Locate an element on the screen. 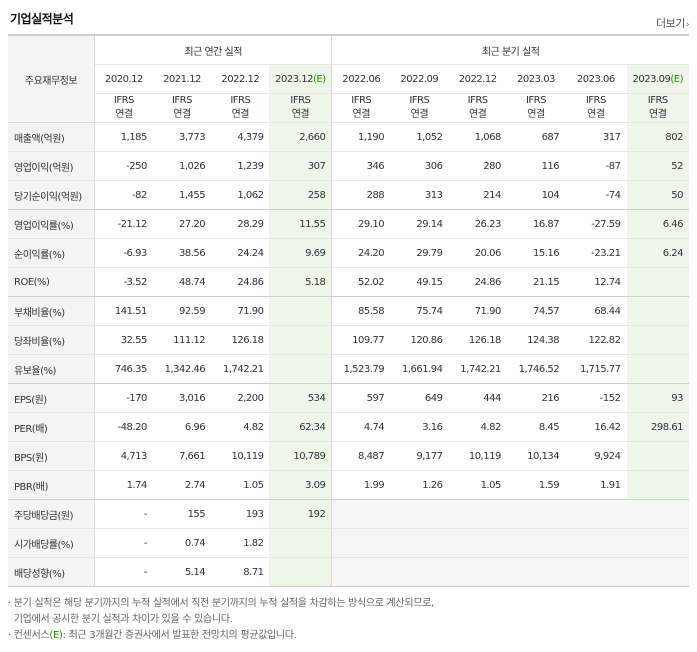  table-cell: 109.77 is located at coordinates (361, 340).